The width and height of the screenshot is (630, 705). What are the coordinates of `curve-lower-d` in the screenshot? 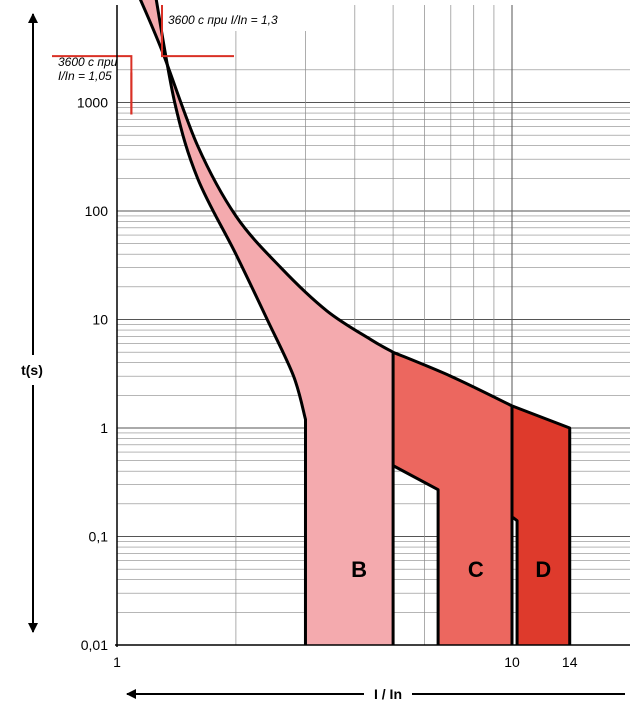 It's located at (515, 580).